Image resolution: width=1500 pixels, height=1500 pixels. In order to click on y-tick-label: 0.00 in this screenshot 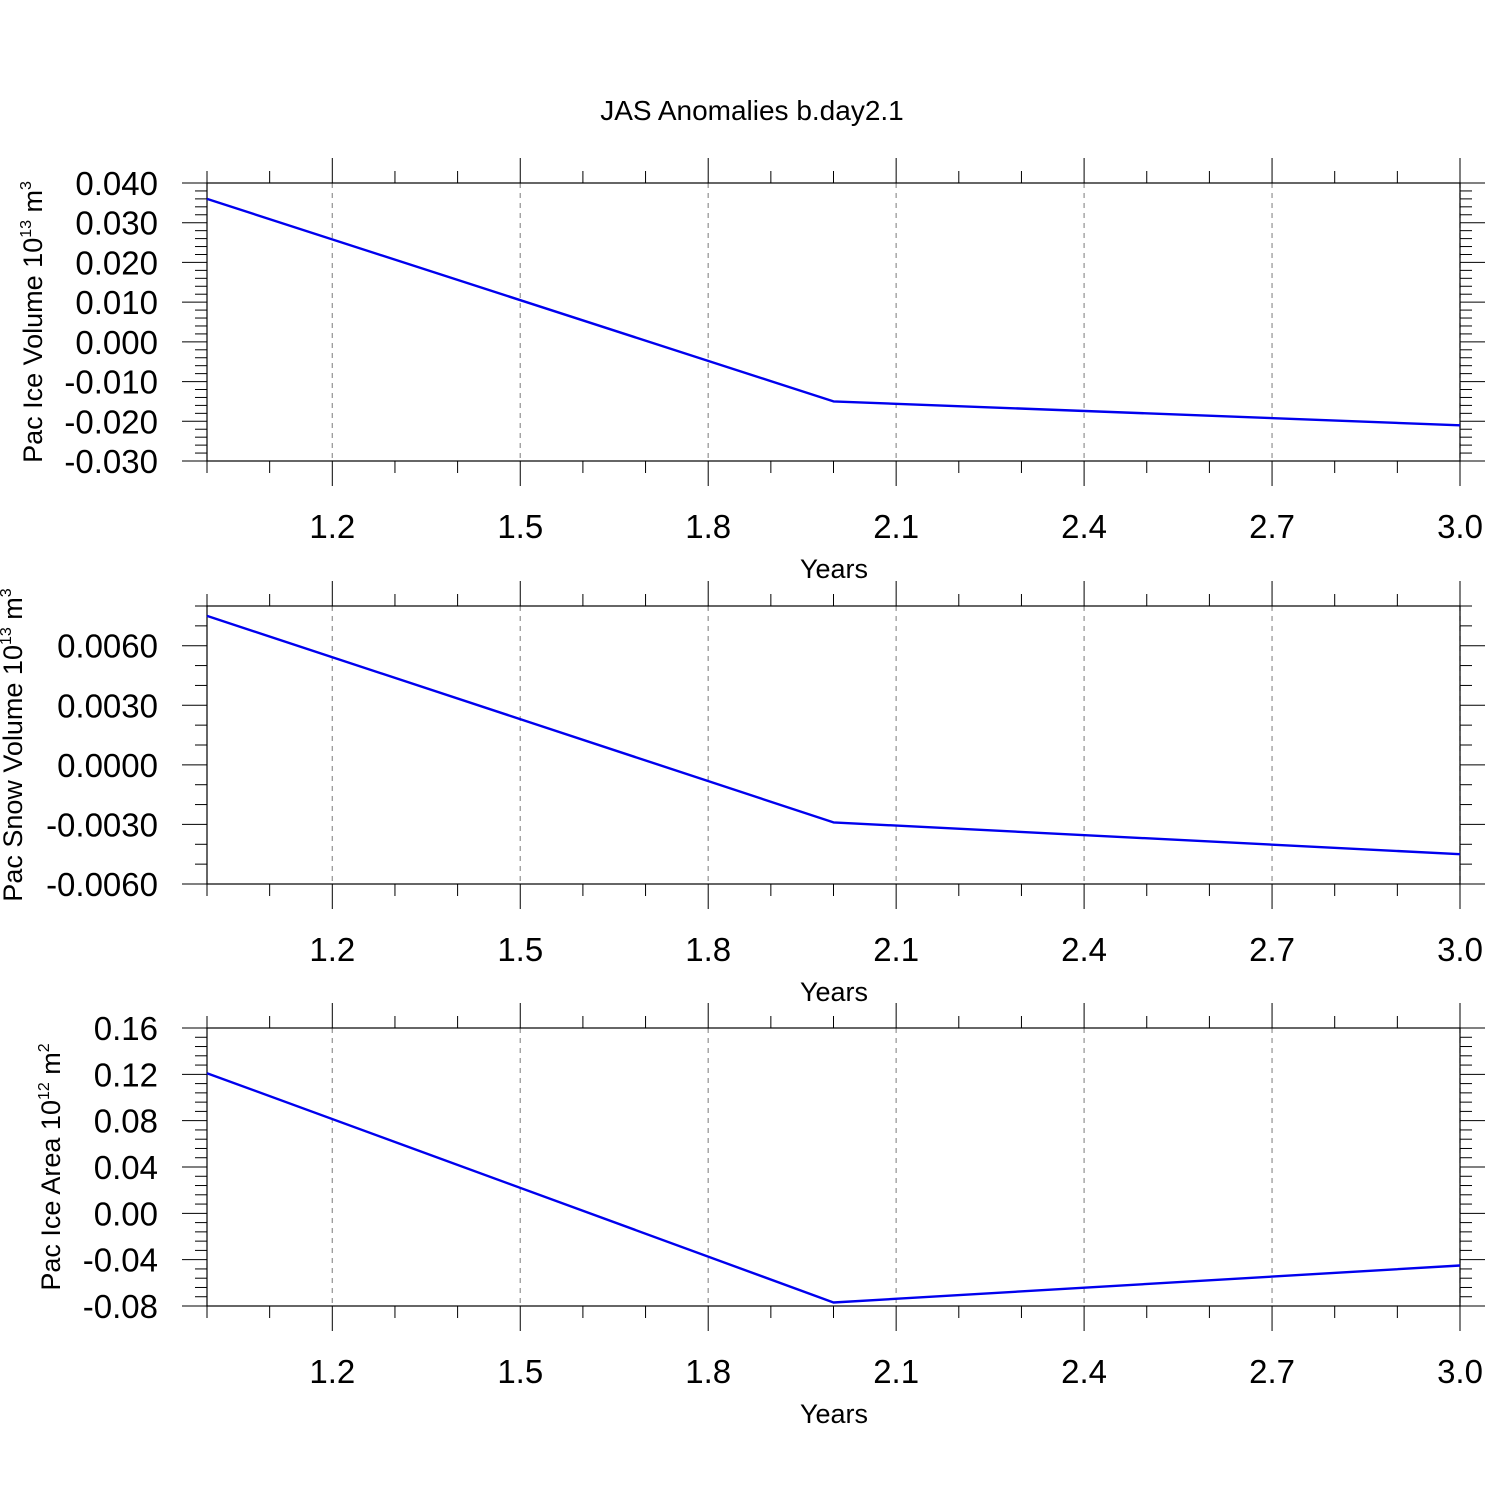, I will do `click(126, 1213)`.